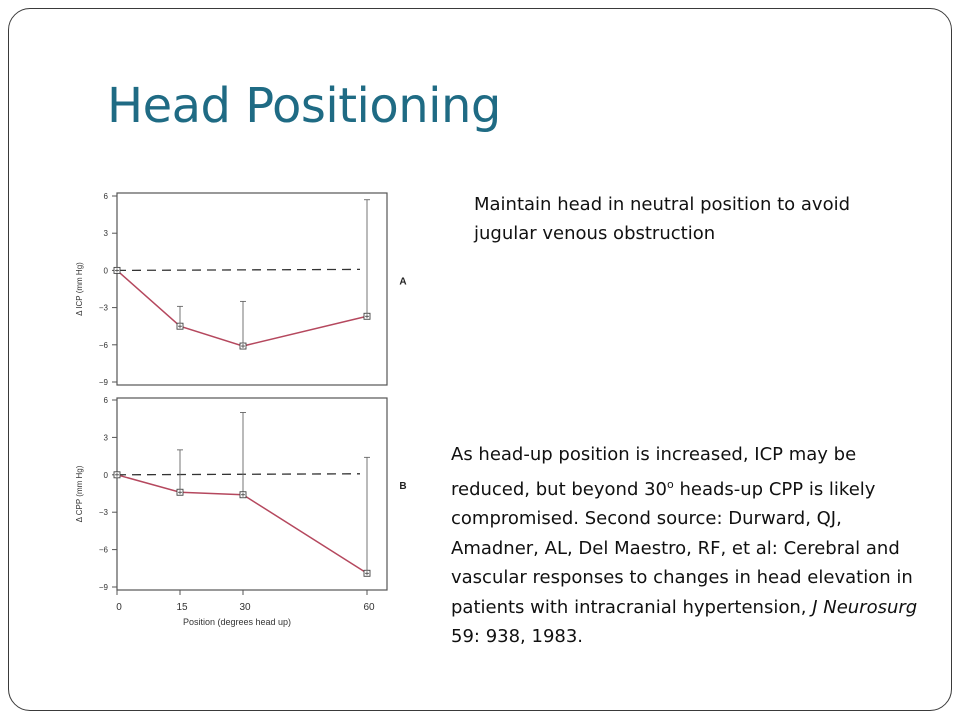 The height and width of the screenshot is (720, 960). What do you see at coordinates (106, 475) in the screenshot?
I see `panel-b-ytick-label: 0` at bounding box center [106, 475].